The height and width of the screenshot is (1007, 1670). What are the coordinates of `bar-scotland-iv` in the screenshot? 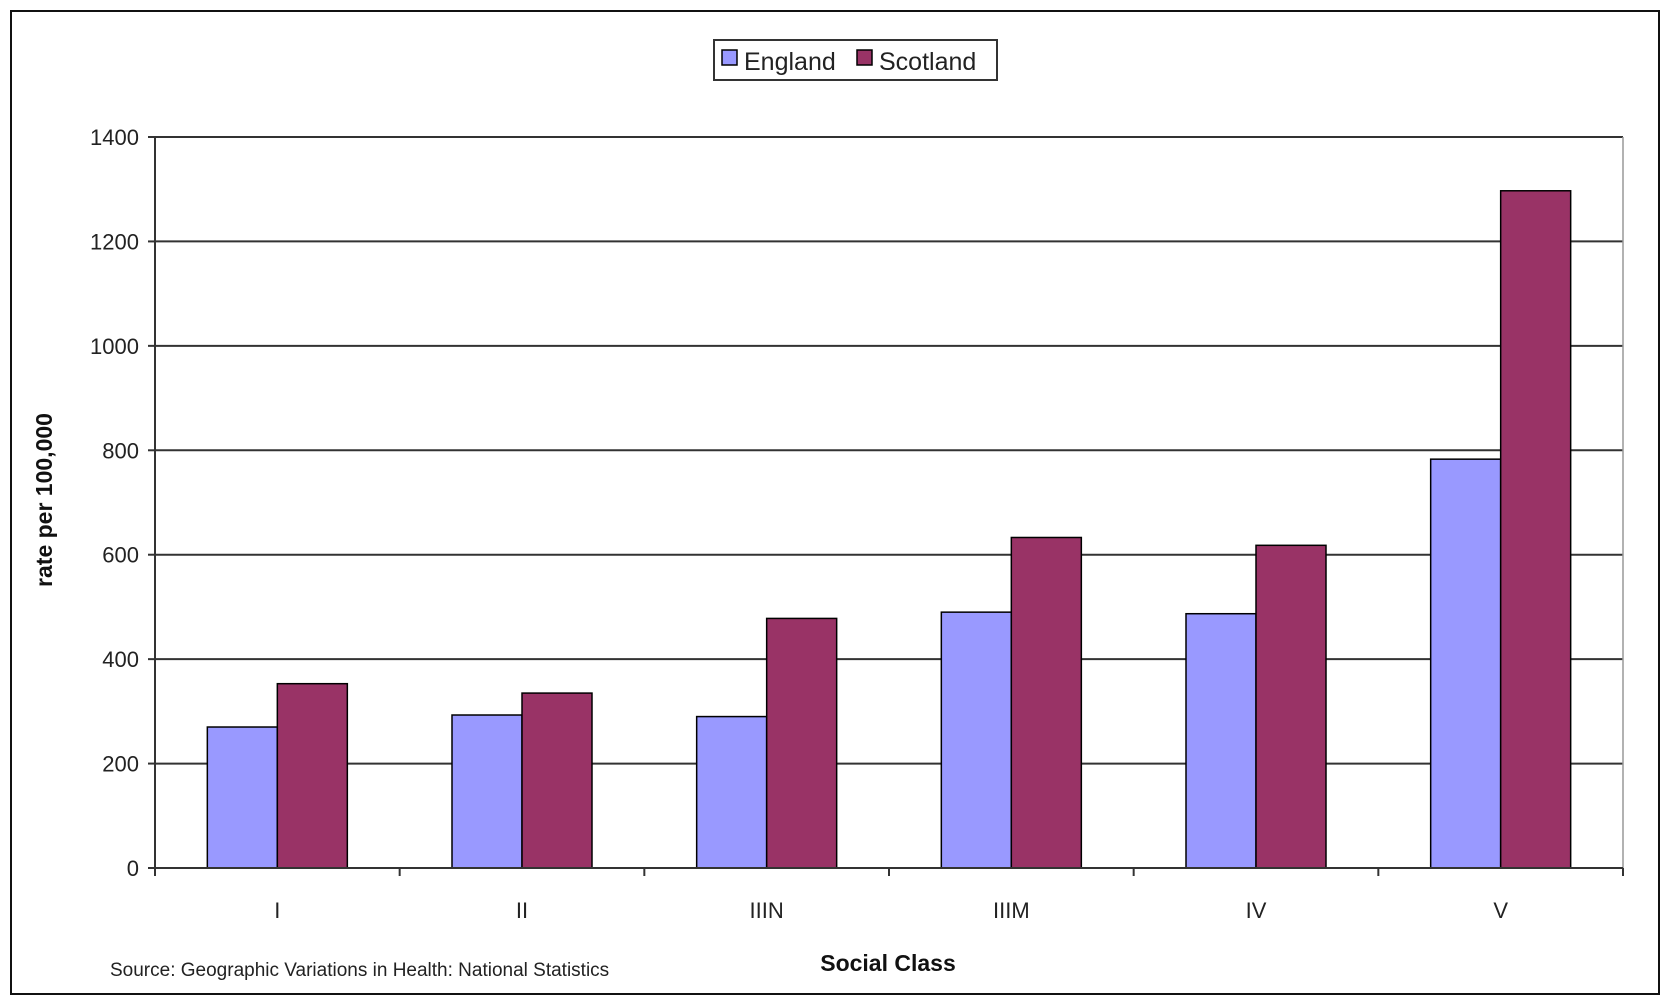 It's located at (1291, 706).